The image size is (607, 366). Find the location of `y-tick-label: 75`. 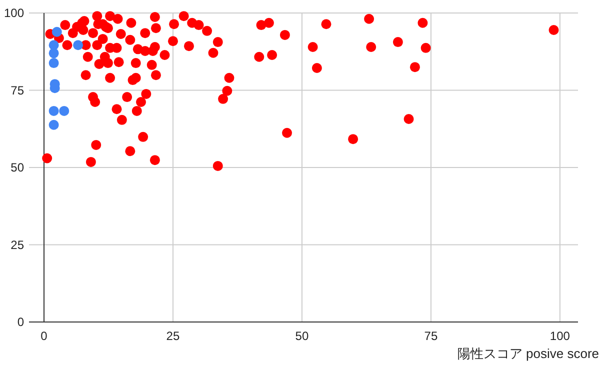

y-tick-label: 75 is located at coordinates (17, 90).